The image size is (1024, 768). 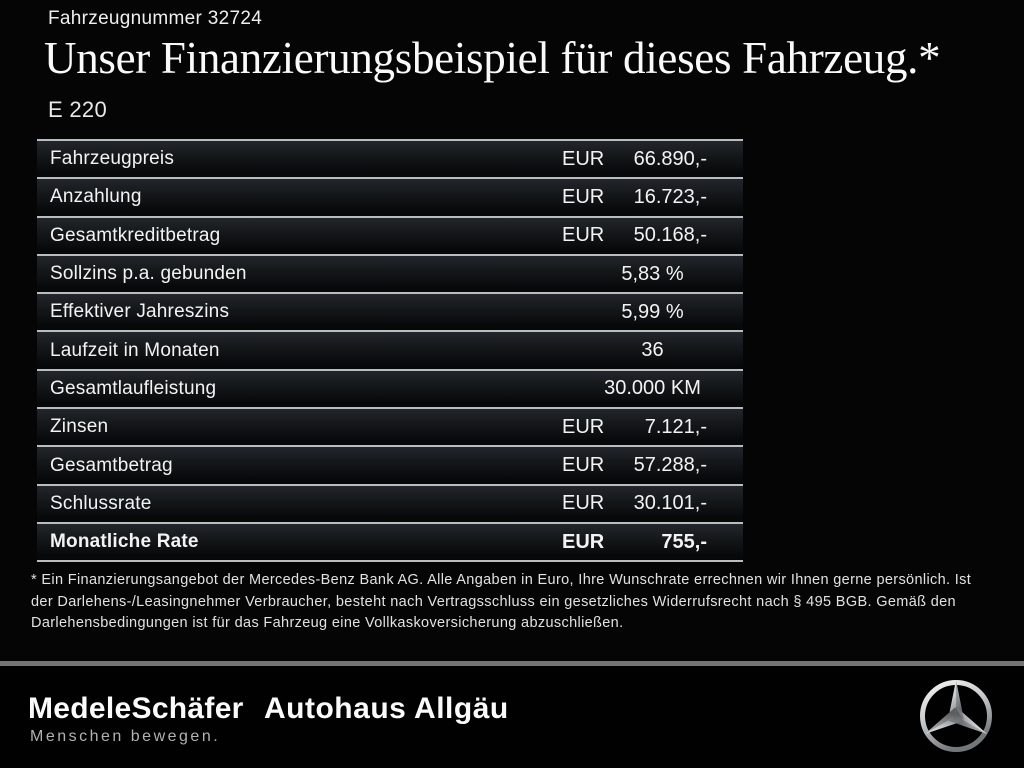 What do you see at coordinates (956, 716) in the screenshot?
I see `mercedes-star-icon` at bounding box center [956, 716].